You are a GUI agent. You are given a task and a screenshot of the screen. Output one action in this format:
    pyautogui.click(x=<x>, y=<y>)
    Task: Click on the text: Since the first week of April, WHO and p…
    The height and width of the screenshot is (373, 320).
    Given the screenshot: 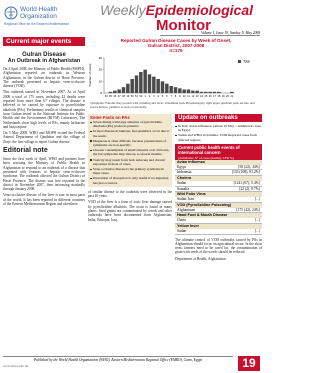 What is the action you would take?
    pyautogui.click(x=44, y=174)
    